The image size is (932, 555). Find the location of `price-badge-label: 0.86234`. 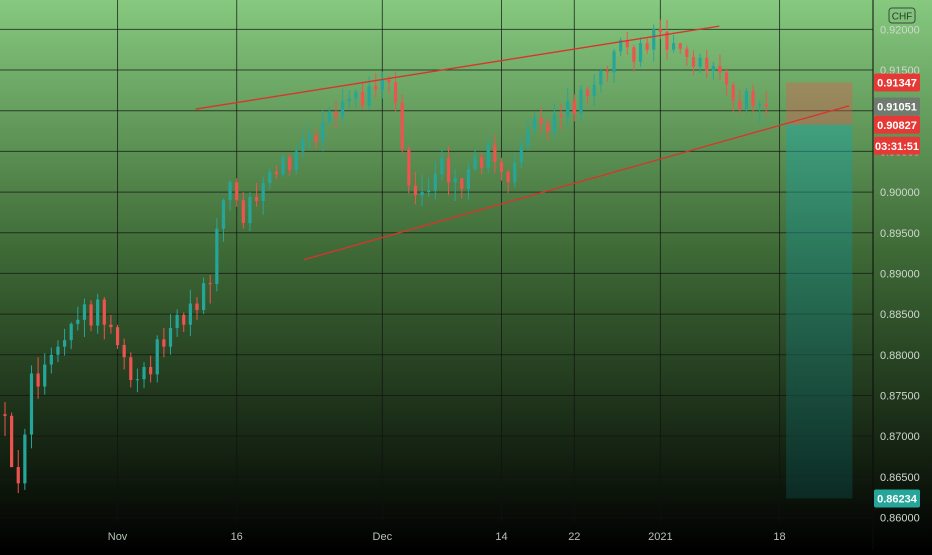

price-badge-label: 0.86234 is located at coordinates (897, 499).